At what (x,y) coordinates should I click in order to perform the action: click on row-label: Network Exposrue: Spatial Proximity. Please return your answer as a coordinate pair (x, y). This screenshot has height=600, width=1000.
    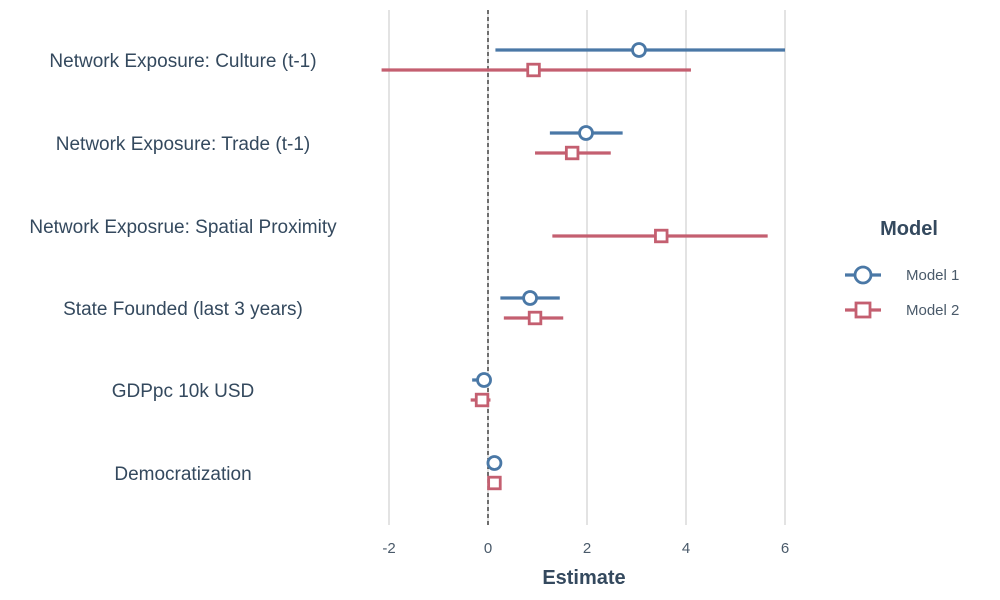
    Looking at the image, I should click on (183, 227).